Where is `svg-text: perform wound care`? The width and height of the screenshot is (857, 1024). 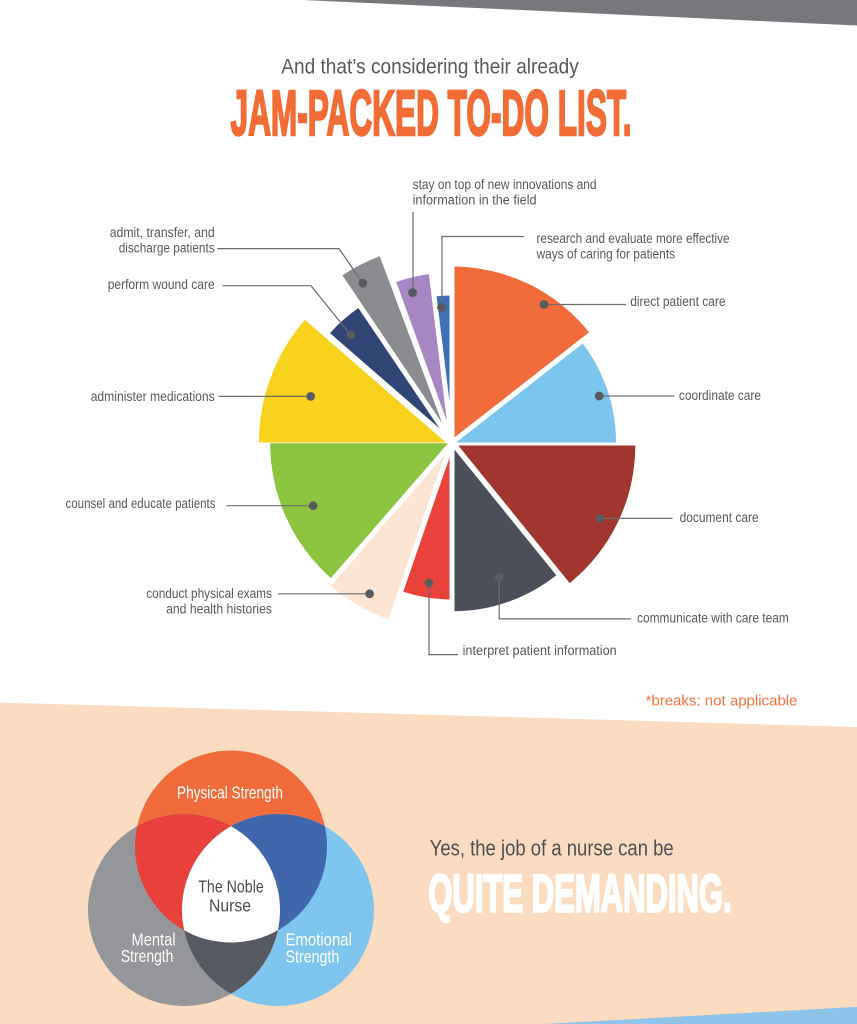 svg-text: perform wound care is located at coordinates (161, 284).